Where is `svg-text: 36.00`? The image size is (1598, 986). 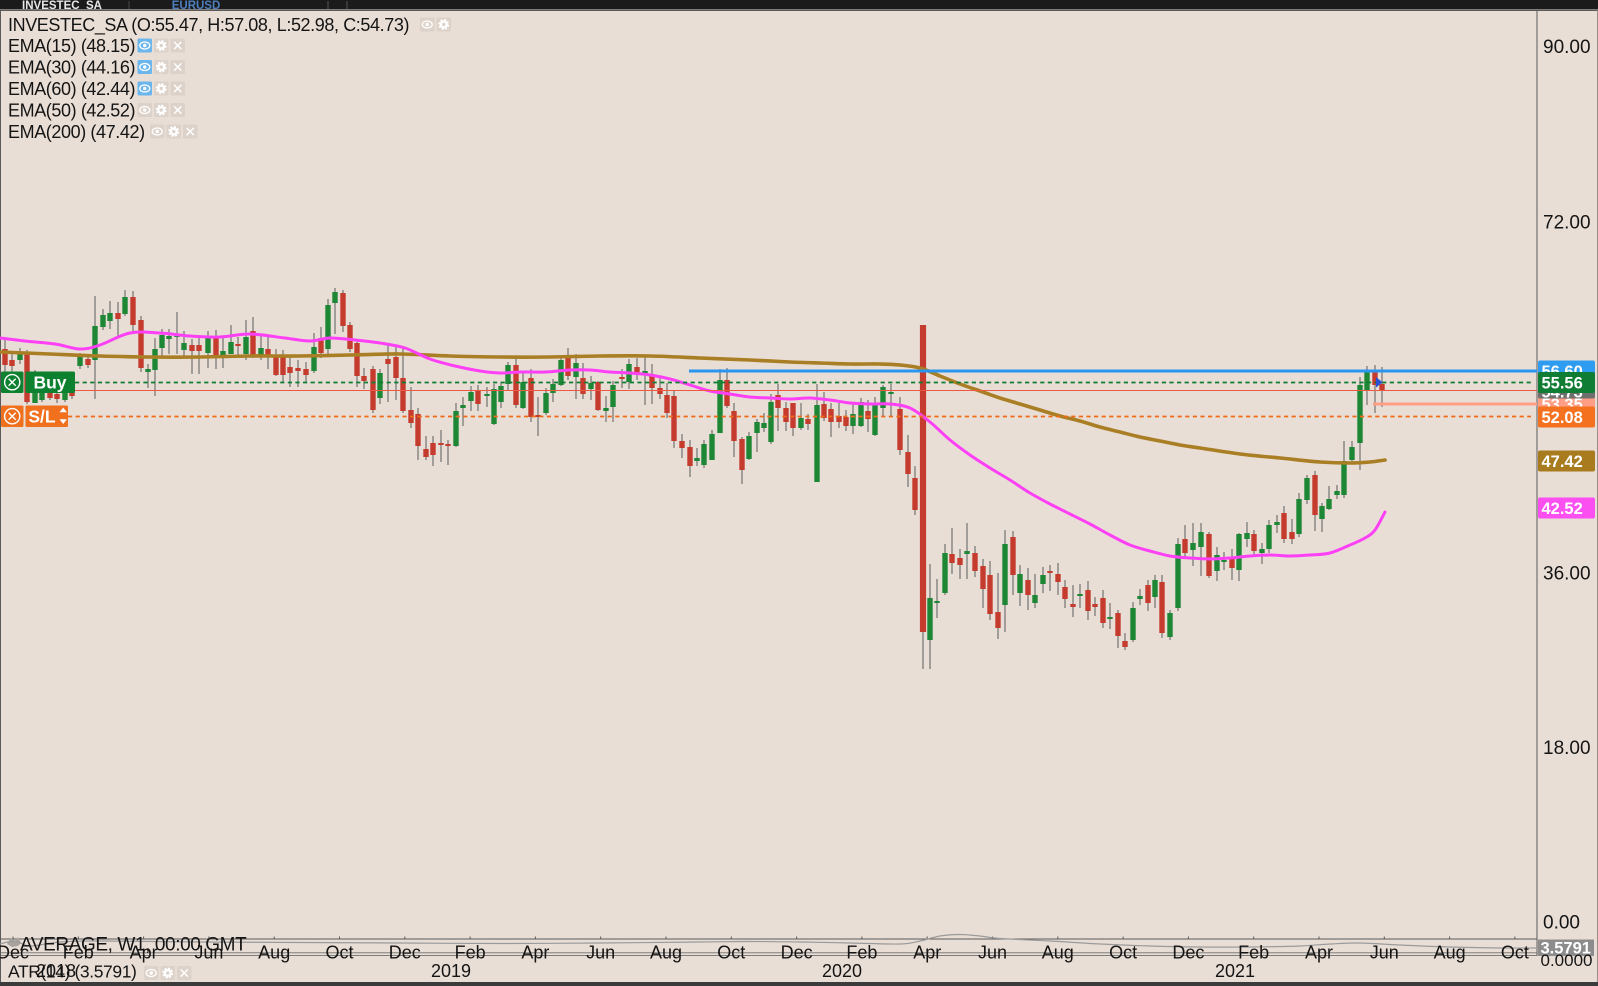
svg-text: 36.00 is located at coordinates (1567, 574).